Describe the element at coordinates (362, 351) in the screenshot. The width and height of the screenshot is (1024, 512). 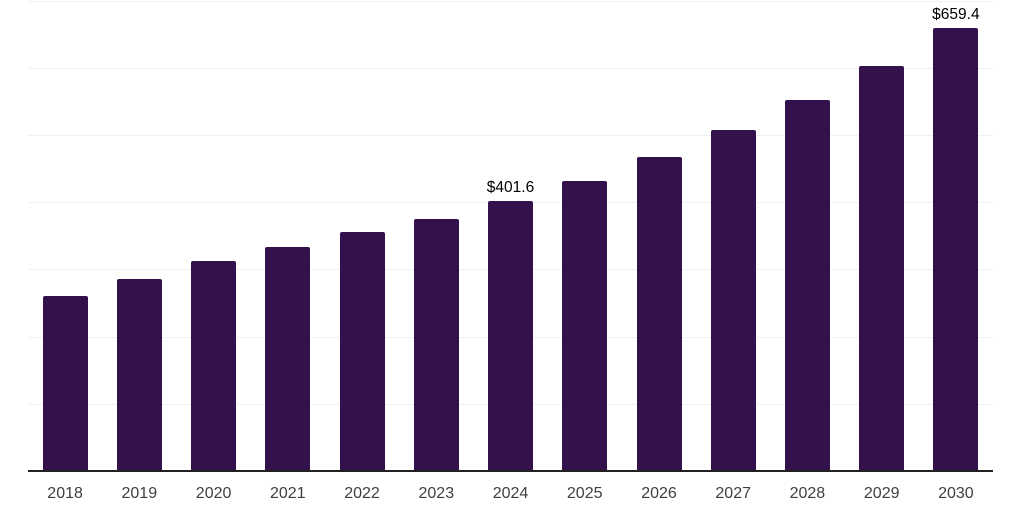
I see `bar-2022` at that location.